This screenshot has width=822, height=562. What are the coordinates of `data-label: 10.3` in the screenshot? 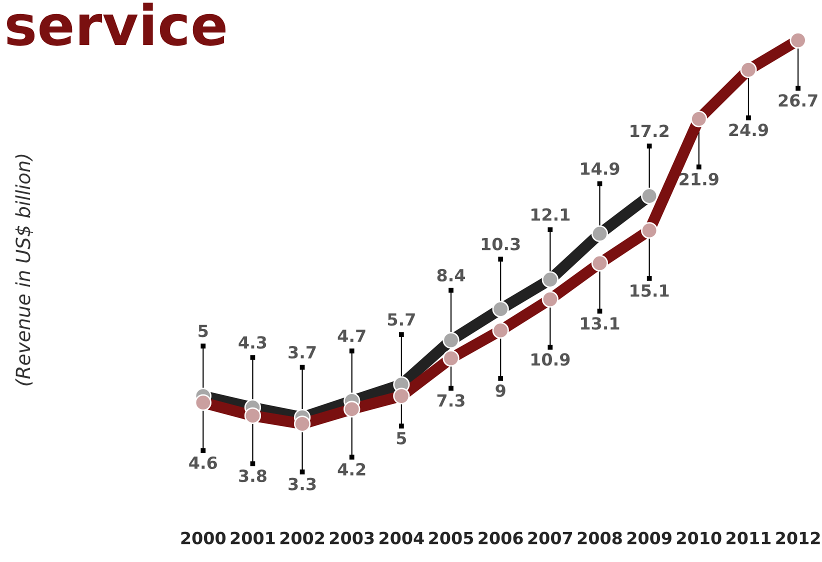 It's located at (501, 244).